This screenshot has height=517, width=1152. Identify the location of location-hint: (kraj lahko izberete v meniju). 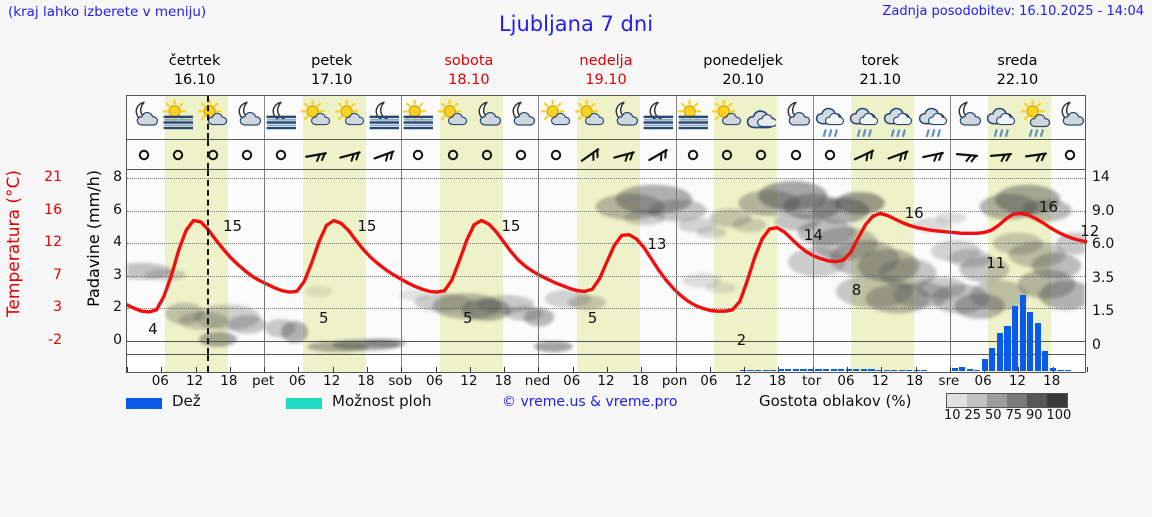
(107, 12).